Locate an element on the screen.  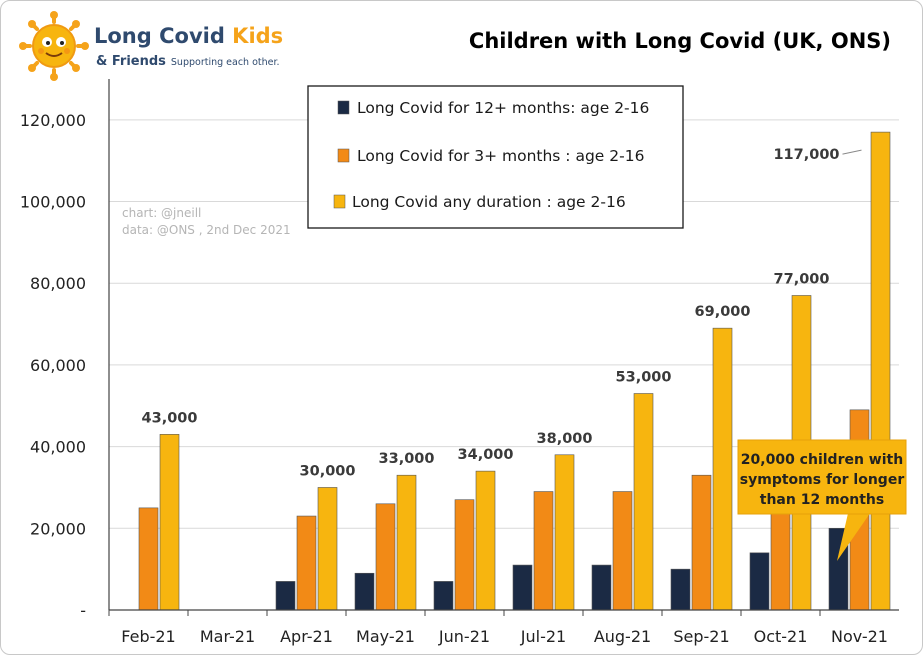
callout-box is located at coordinates (822, 477).